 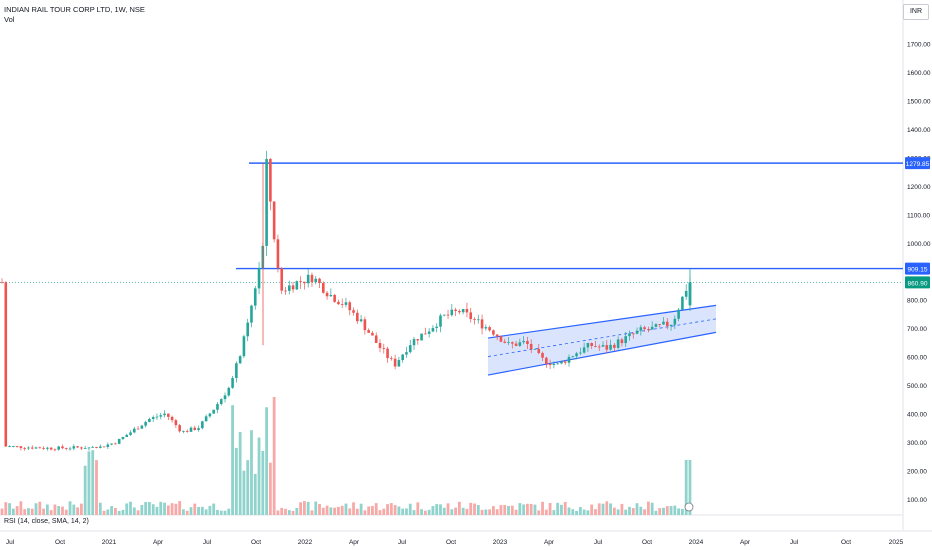 I want to click on y-tick-label: 1100.00, so click(x=918, y=215).